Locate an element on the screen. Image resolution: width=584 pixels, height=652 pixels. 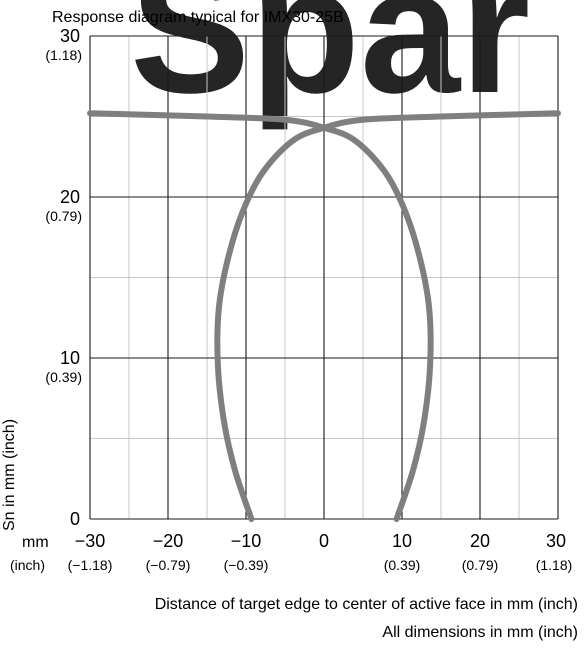
x-tick-label: −20 is located at coordinates (168, 541).